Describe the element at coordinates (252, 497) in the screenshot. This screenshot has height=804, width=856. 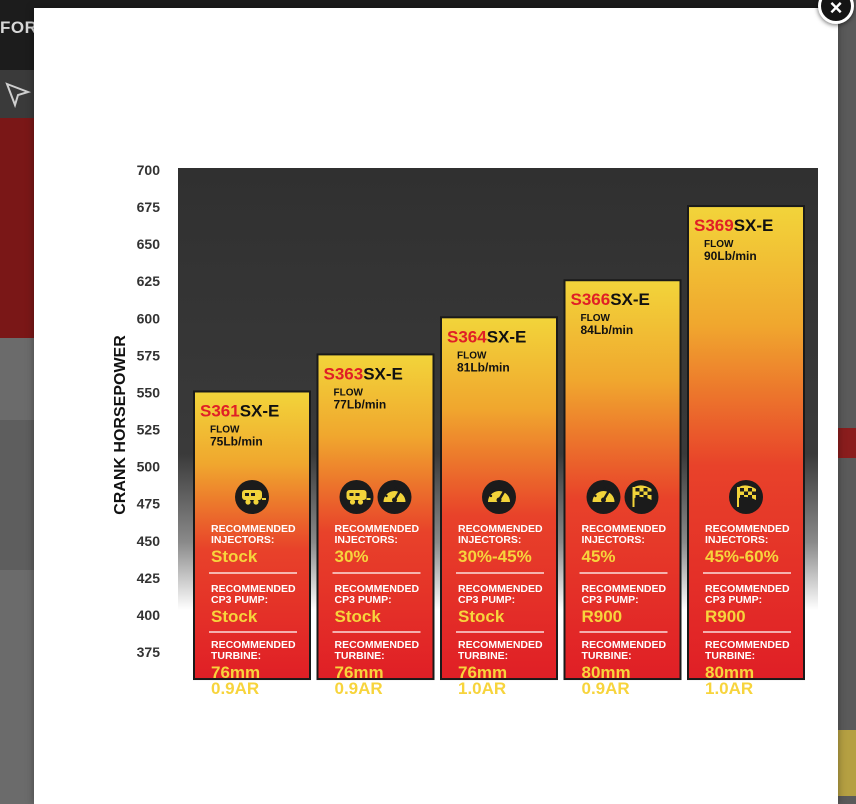
I see `trailer-icon` at that location.